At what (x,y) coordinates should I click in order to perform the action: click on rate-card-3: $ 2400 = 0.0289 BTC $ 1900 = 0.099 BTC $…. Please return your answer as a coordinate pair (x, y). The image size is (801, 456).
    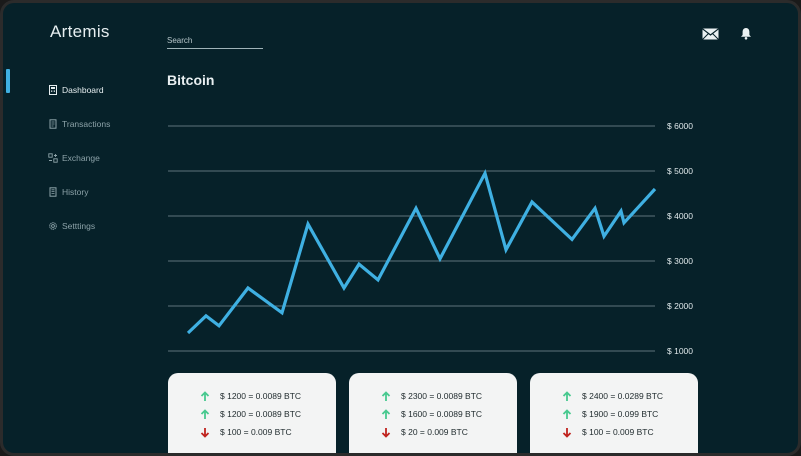
    Looking at the image, I should click on (614, 414).